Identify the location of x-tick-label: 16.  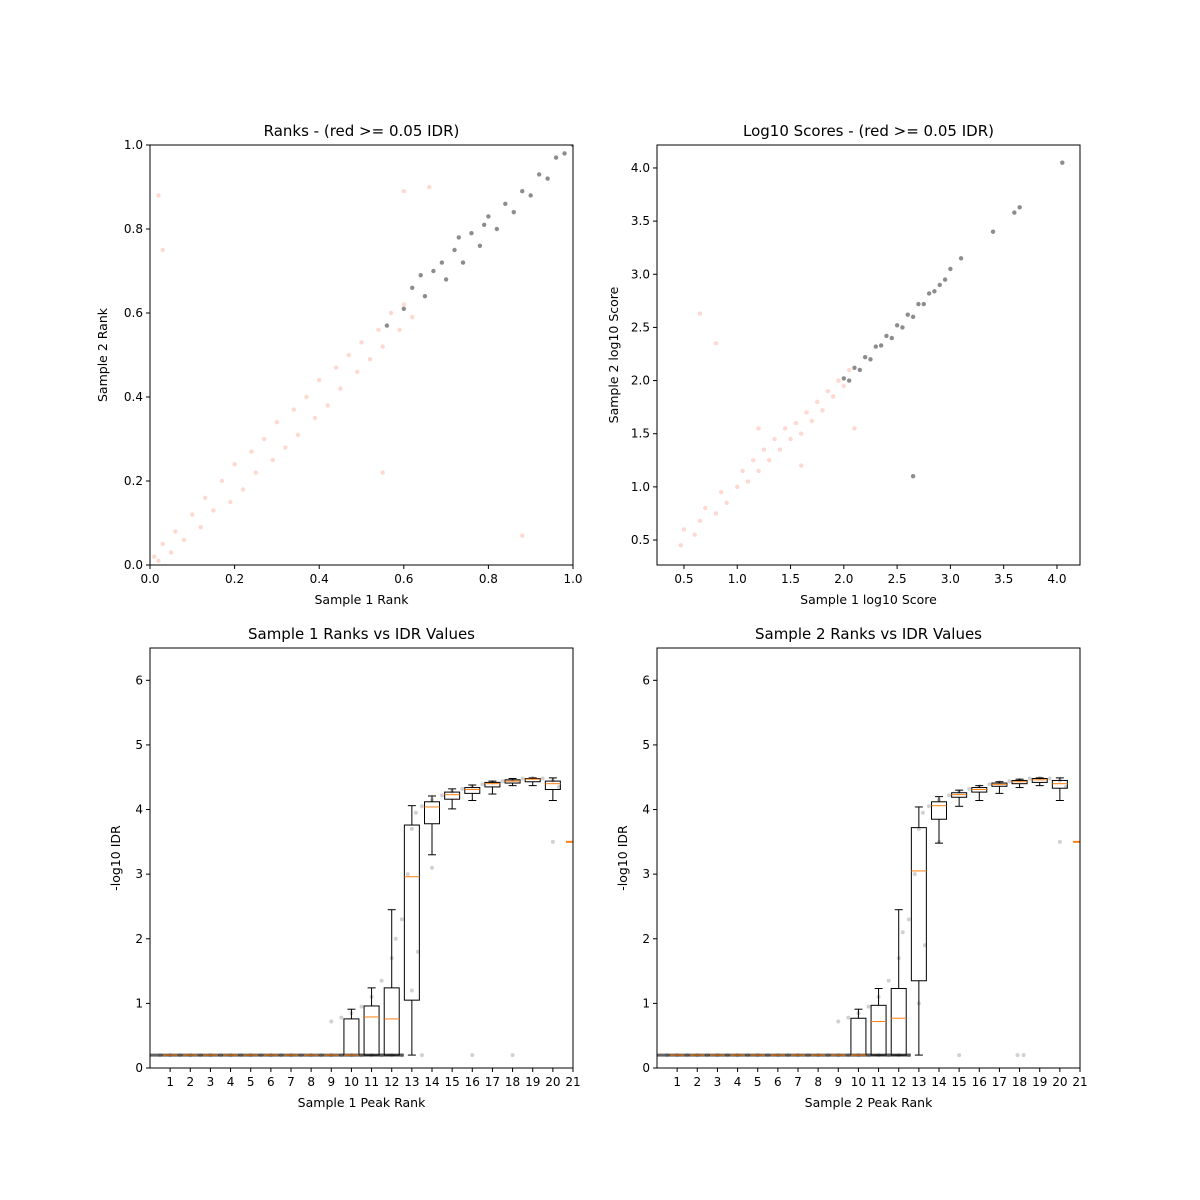
(979, 1082).